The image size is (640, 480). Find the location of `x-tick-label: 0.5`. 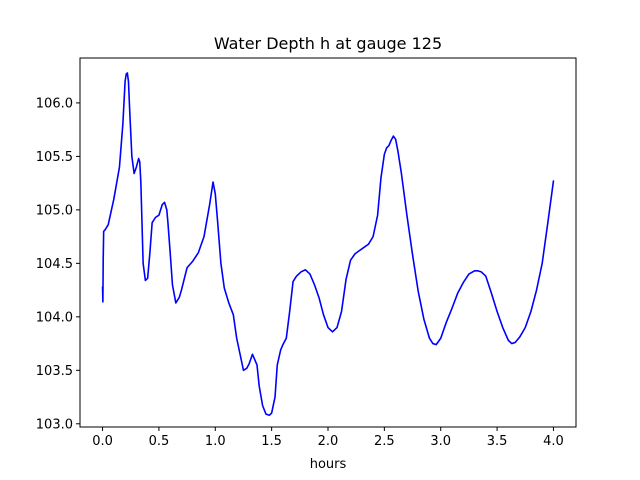

x-tick-label: 0.5 is located at coordinates (159, 441).